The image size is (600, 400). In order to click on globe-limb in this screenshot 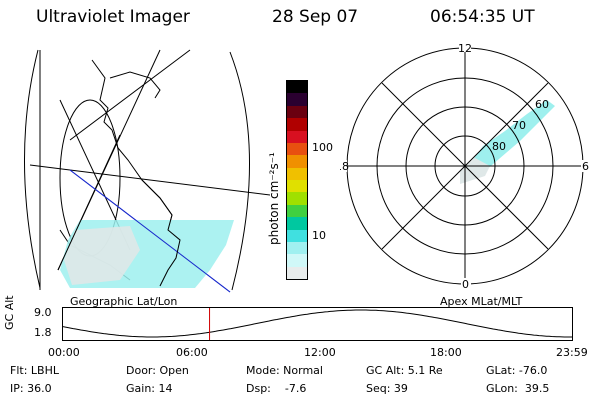, I will do `click(32, 169)`.